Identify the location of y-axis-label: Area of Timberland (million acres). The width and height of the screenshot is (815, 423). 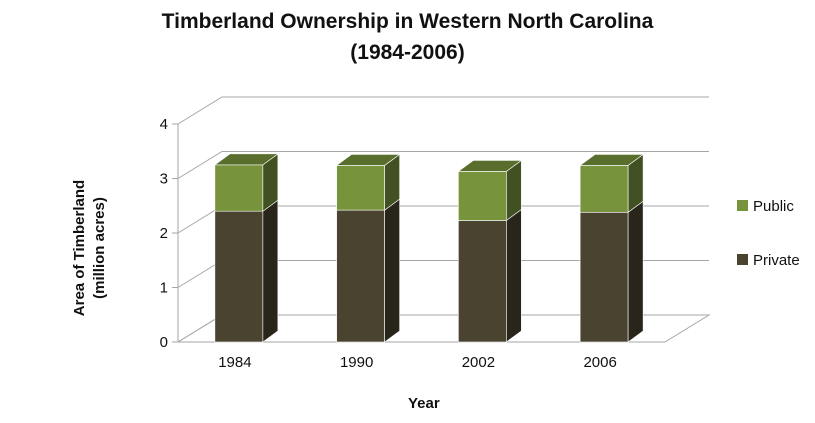
(90, 248).